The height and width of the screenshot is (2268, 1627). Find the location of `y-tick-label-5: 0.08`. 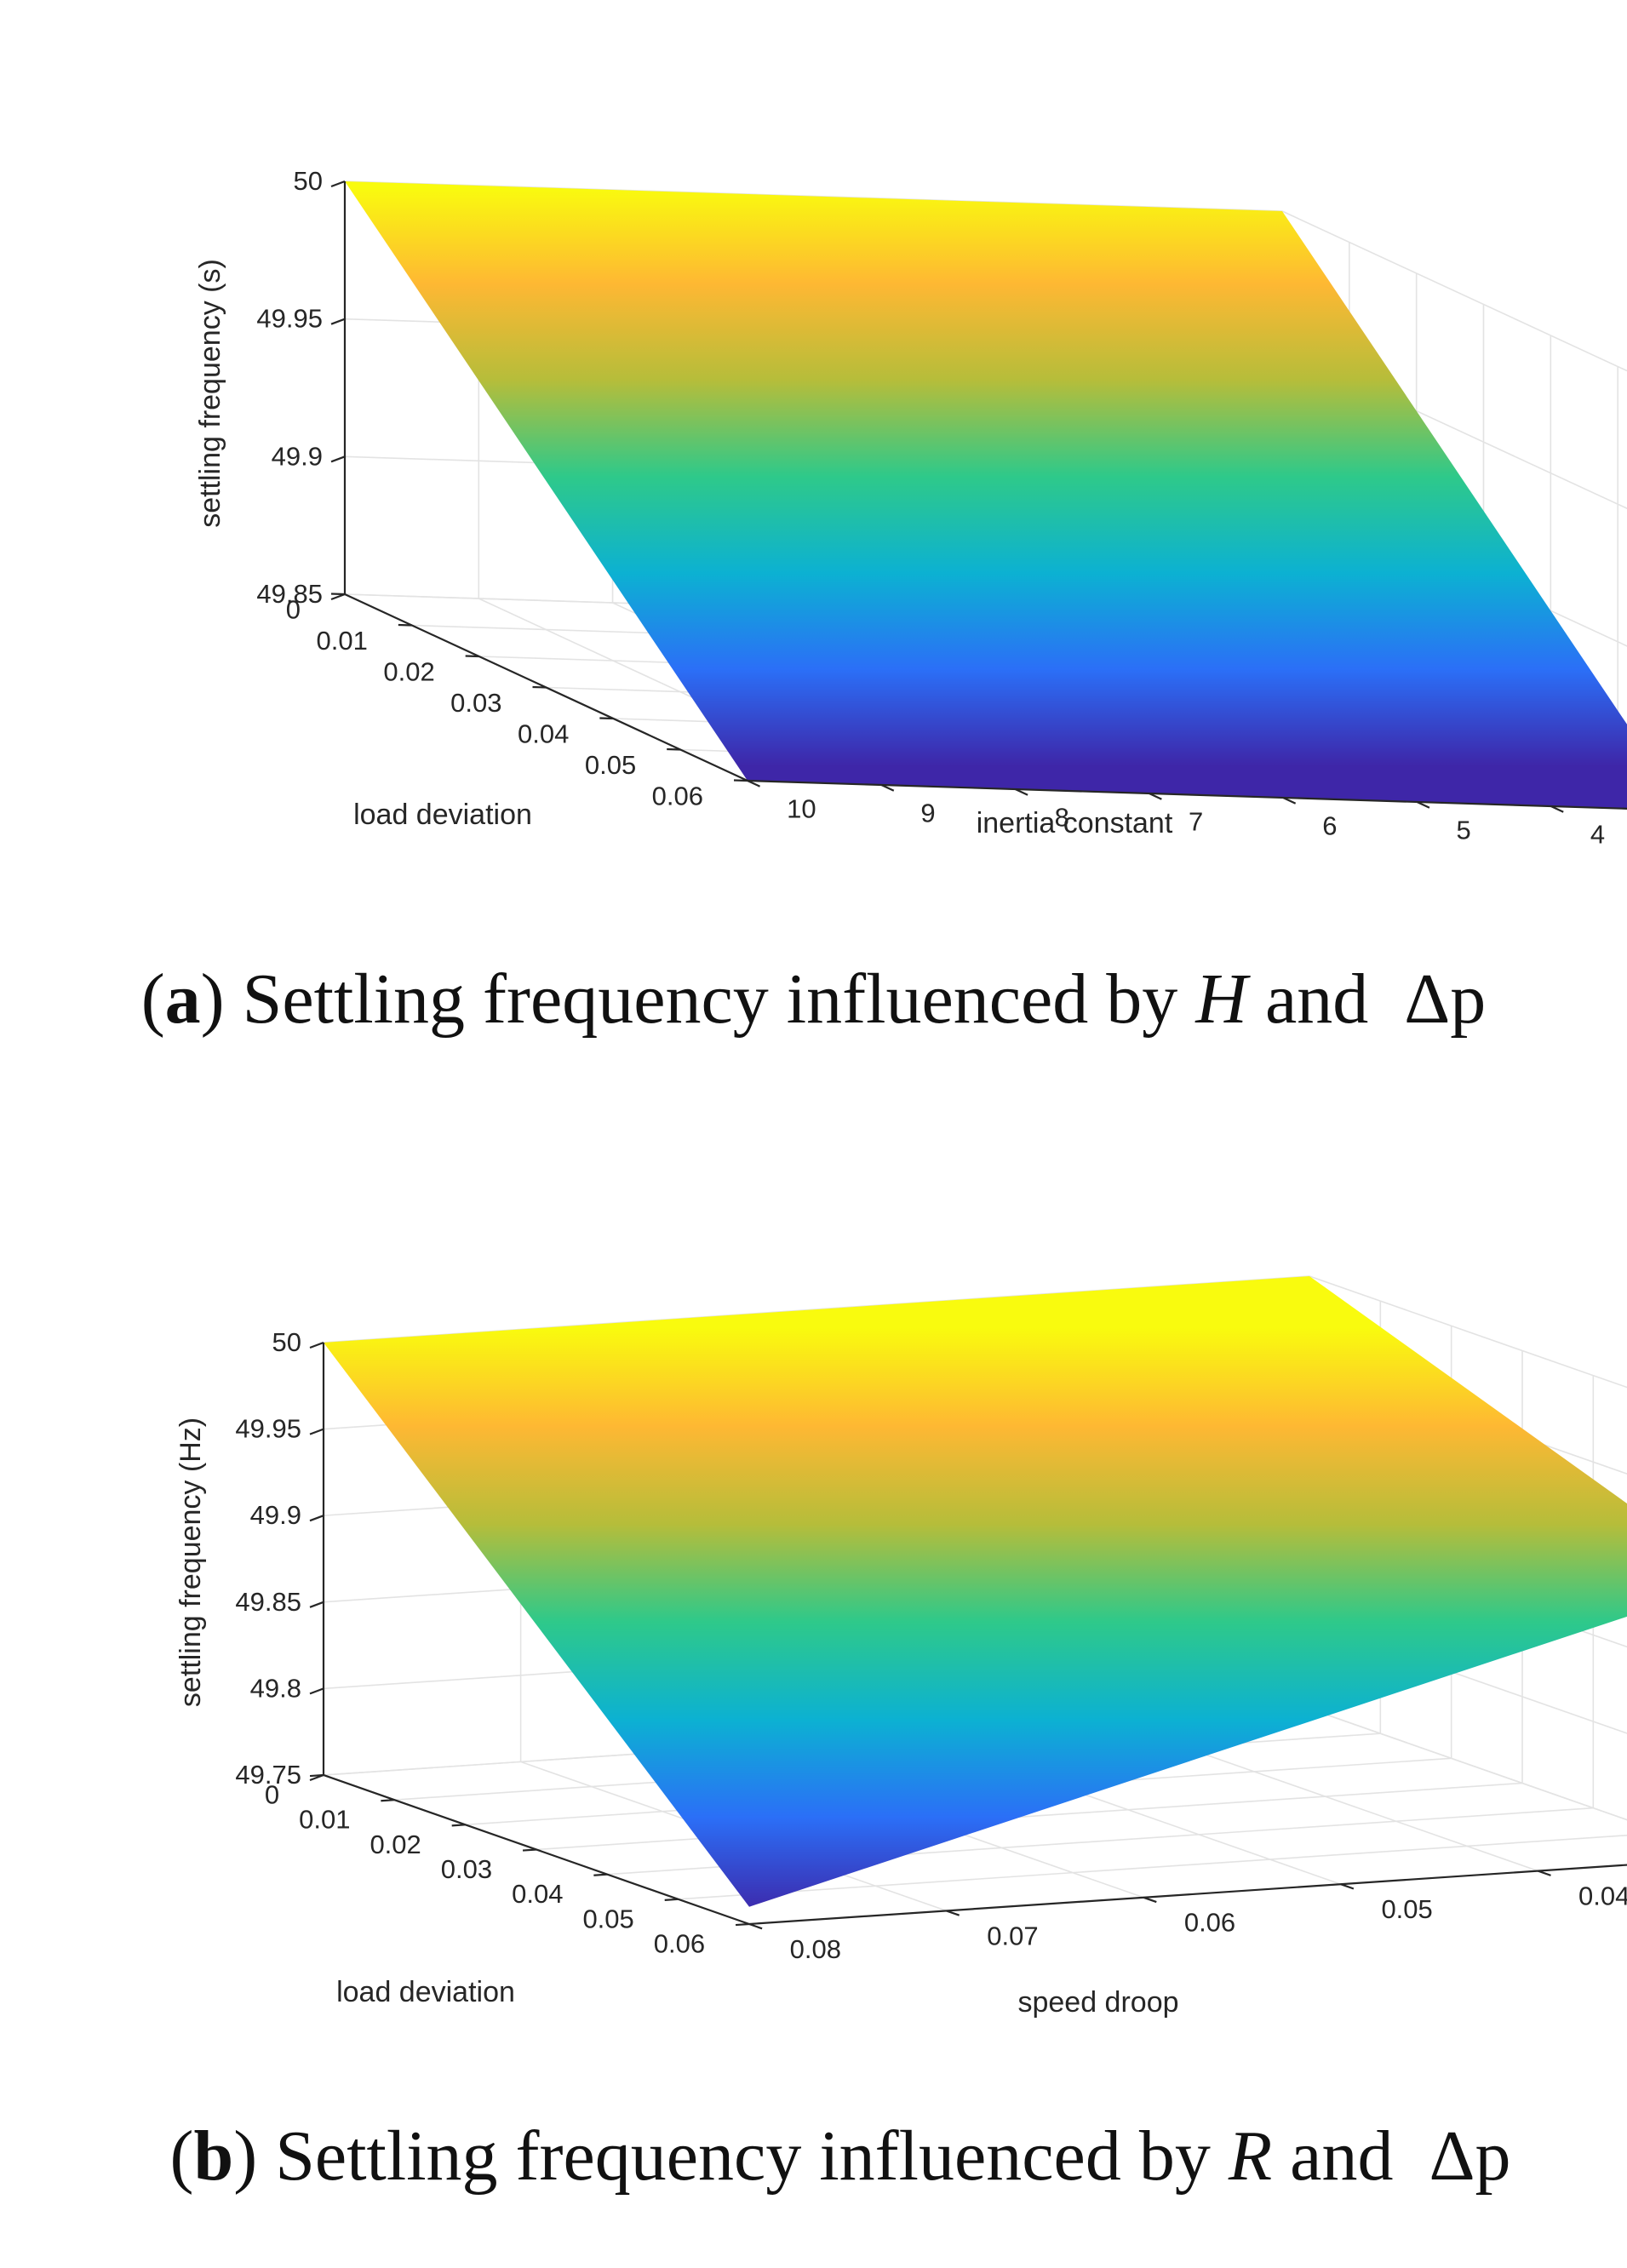

y-tick-label-5: 0.08 is located at coordinates (815, 1949).